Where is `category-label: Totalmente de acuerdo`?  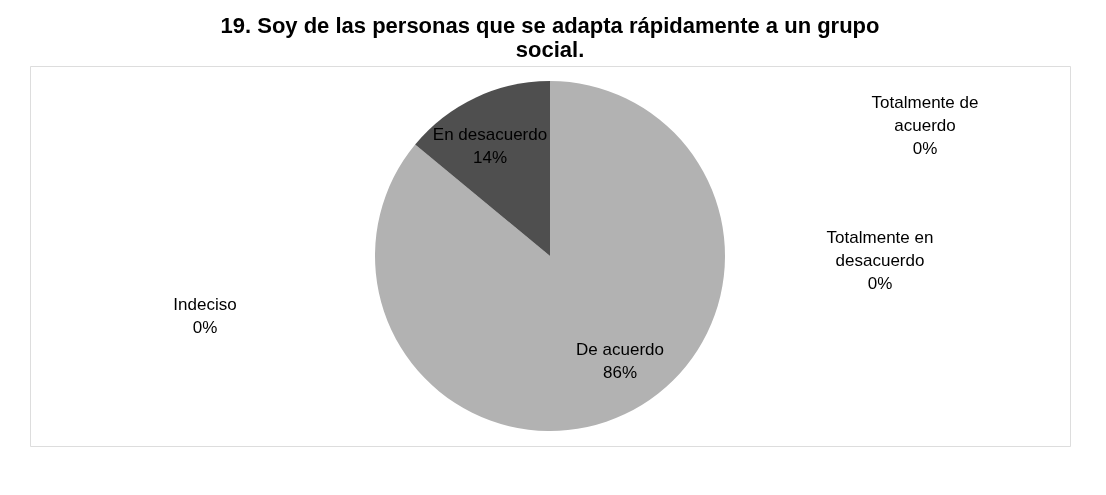 category-label: Totalmente de acuerdo is located at coordinates (925, 114).